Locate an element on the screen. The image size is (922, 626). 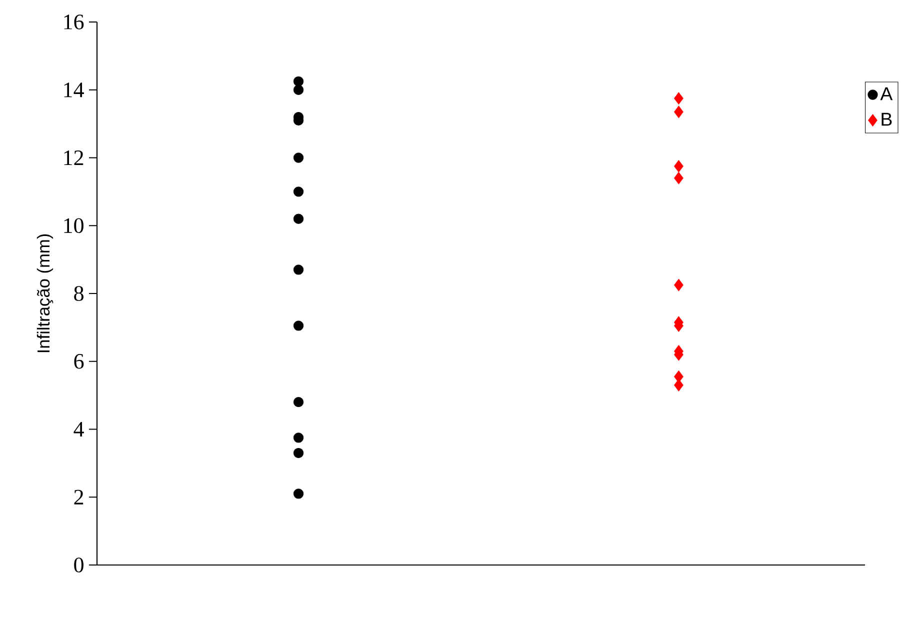
legend-label: B is located at coordinates (887, 119).